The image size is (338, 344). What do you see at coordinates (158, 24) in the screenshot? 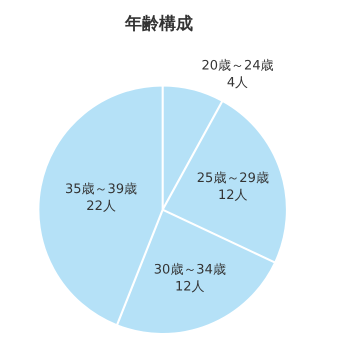
I see `chart-title: 年齢構成` at bounding box center [158, 24].